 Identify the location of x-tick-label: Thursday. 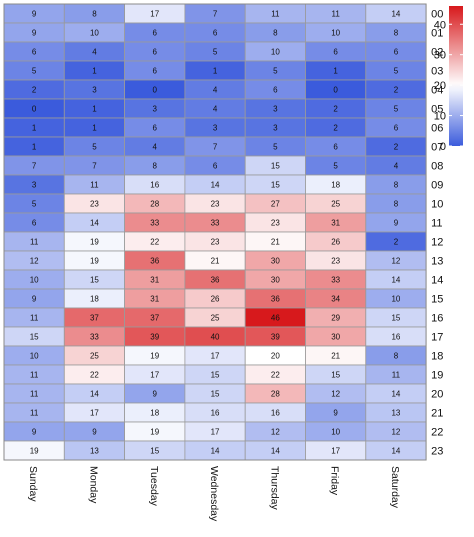
(274, 488).